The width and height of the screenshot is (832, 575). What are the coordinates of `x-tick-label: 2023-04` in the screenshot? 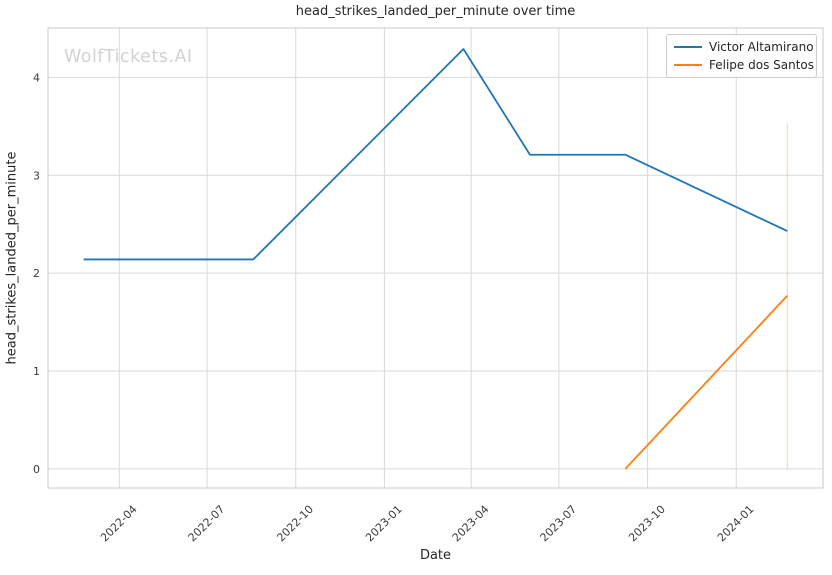 It's located at (471, 524).